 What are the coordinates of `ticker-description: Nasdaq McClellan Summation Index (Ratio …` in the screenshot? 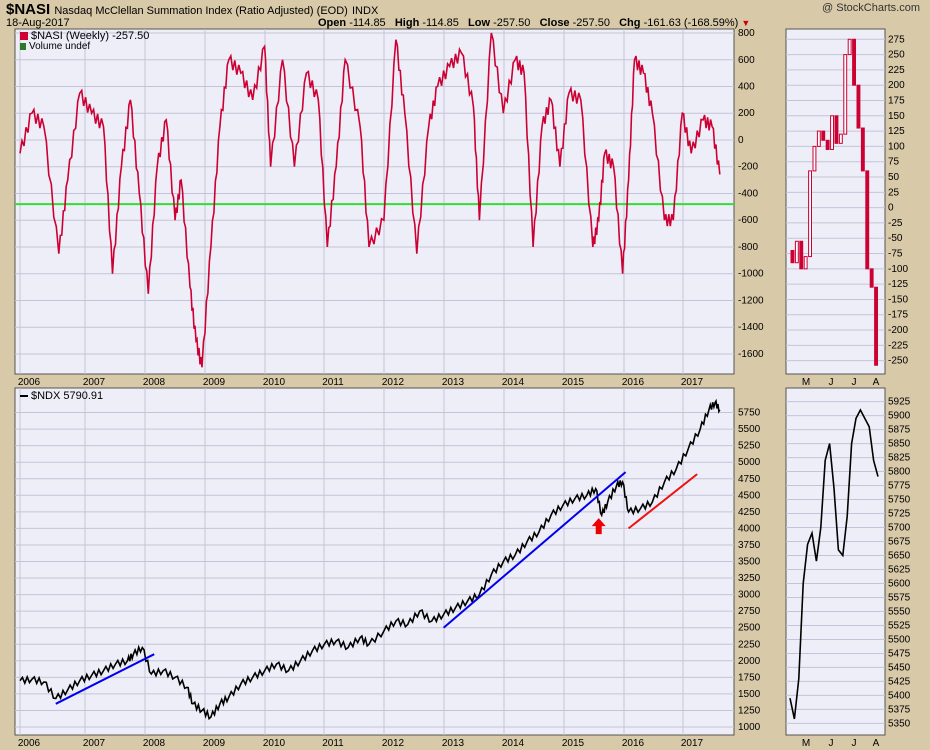 It's located at (201, 11).